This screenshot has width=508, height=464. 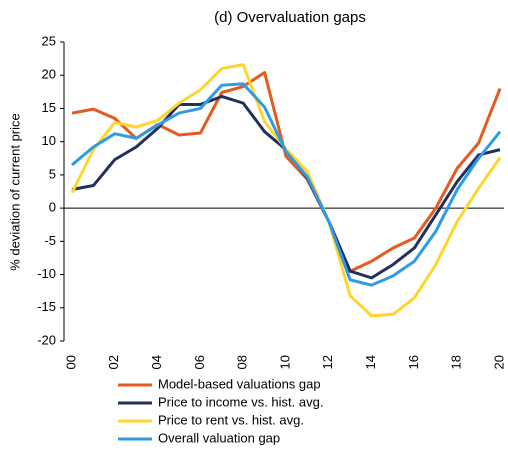 I want to click on x-tick-label: 06, so click(x=199, y=362).